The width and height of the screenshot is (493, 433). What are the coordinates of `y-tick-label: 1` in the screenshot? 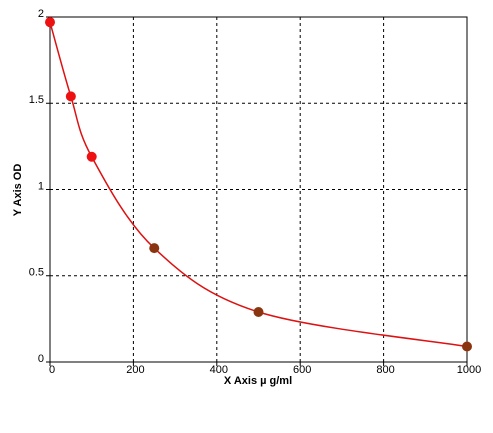 It's located at (41, 186).